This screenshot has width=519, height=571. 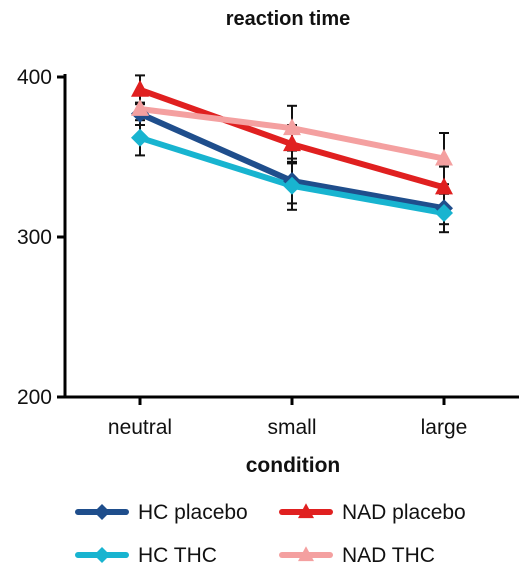 What do you see at coordinates (444, 186) in the screenshot?
I see `data-point-nad-placebo-large` at bounding box center [444, 186].